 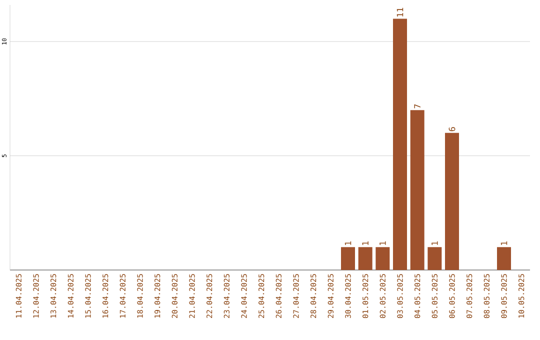 I want to click on data-label: 6, so click(x=452, y=129).